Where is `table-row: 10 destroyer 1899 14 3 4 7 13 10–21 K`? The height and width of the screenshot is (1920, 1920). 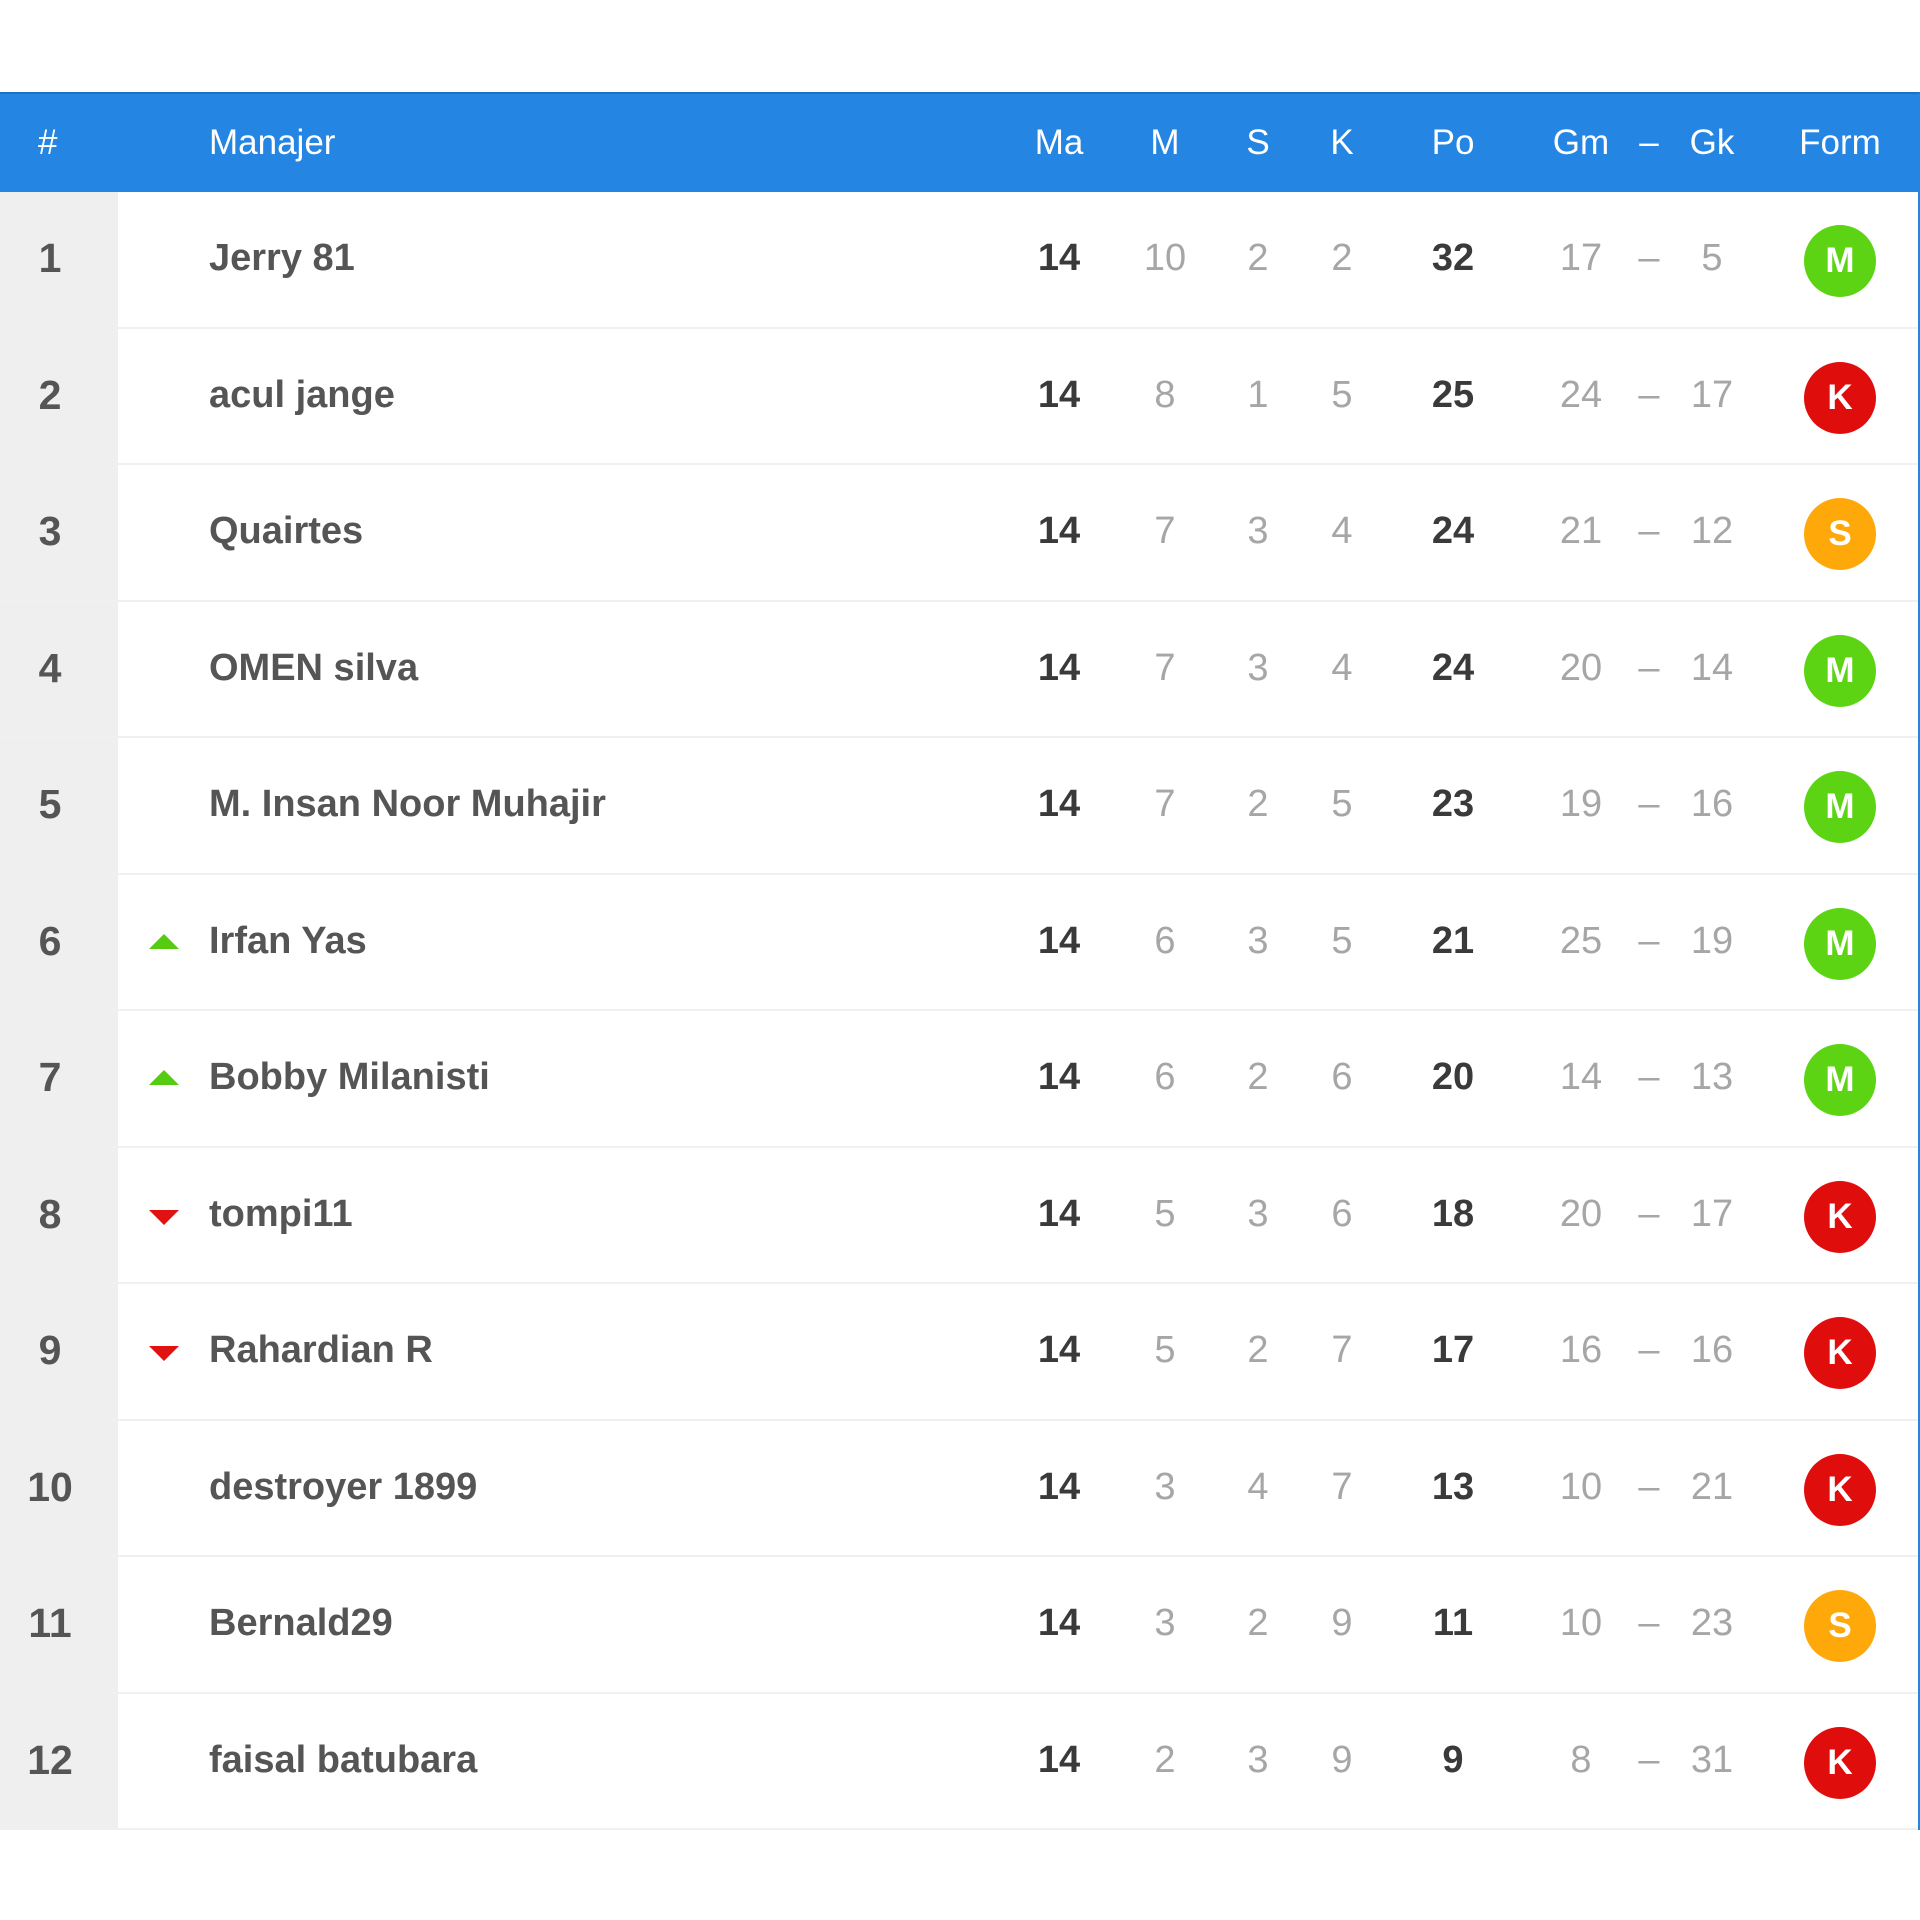 table-row: 10 destroyer 1899 14 3 4 7 13 10–21 K is located at coordinates (959, 1488).